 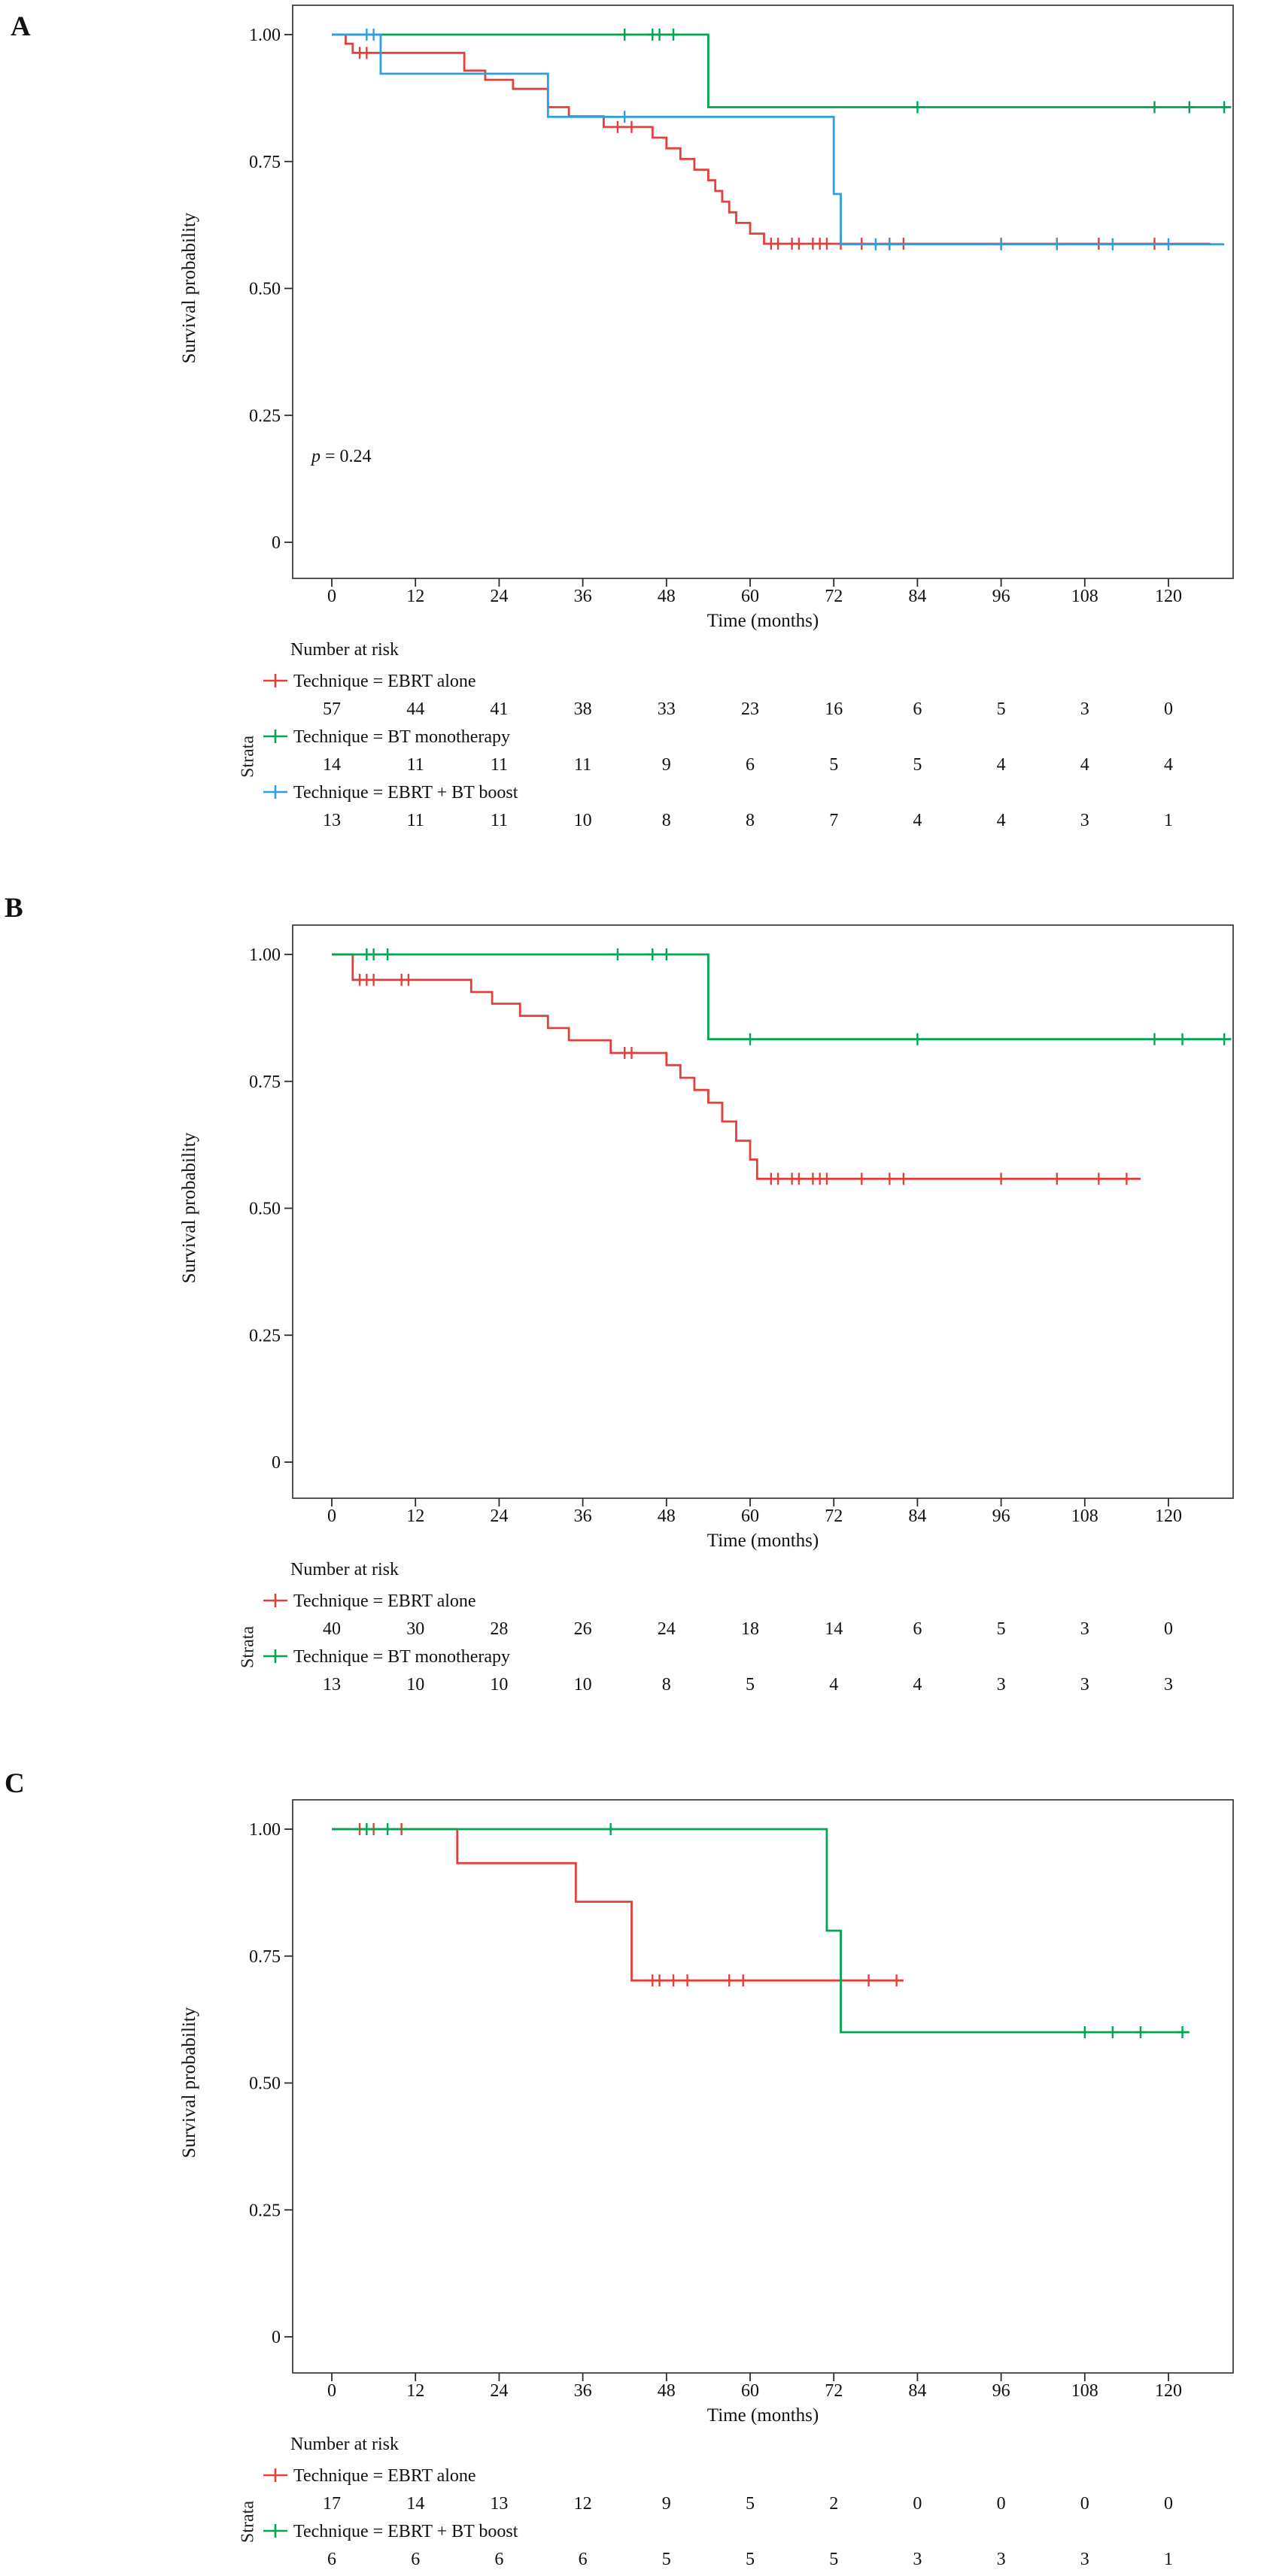 What do you see at coordinates (332, 820) in the screenshot?
I see `at-risk-count: 13` at bounding box center [332, 820].